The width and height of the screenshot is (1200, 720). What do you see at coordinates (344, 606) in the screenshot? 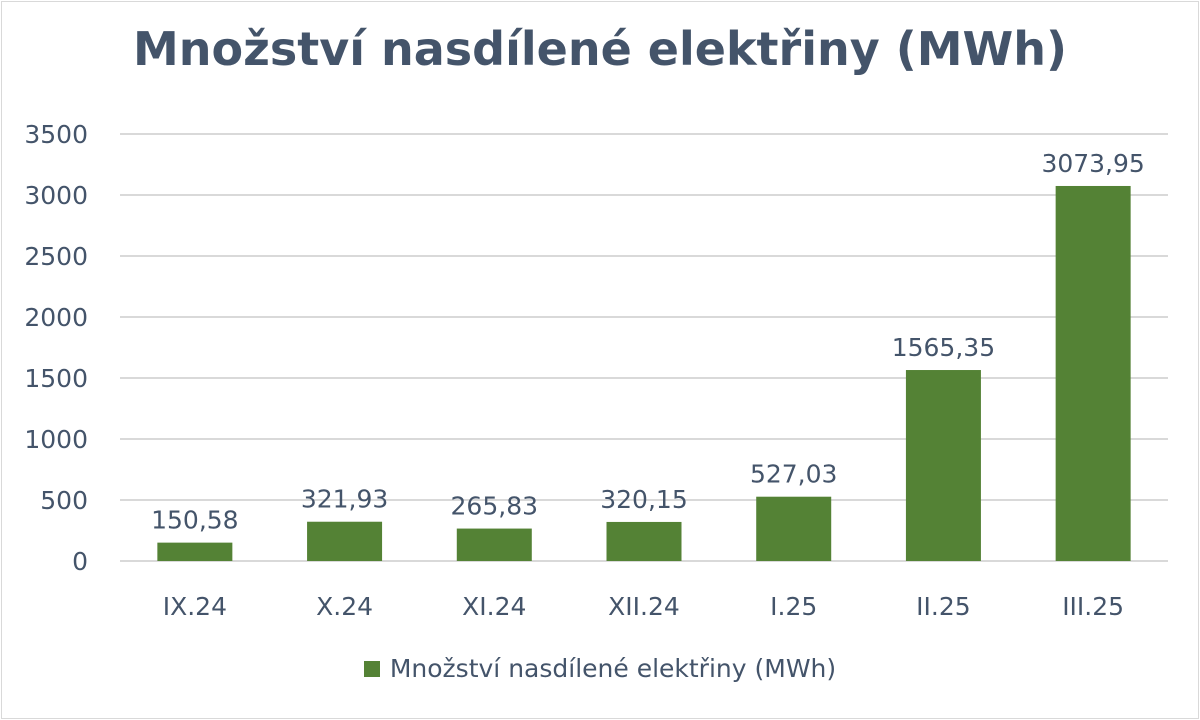
I see `x-tick-label: X.24` at bounding box center [344, 606].